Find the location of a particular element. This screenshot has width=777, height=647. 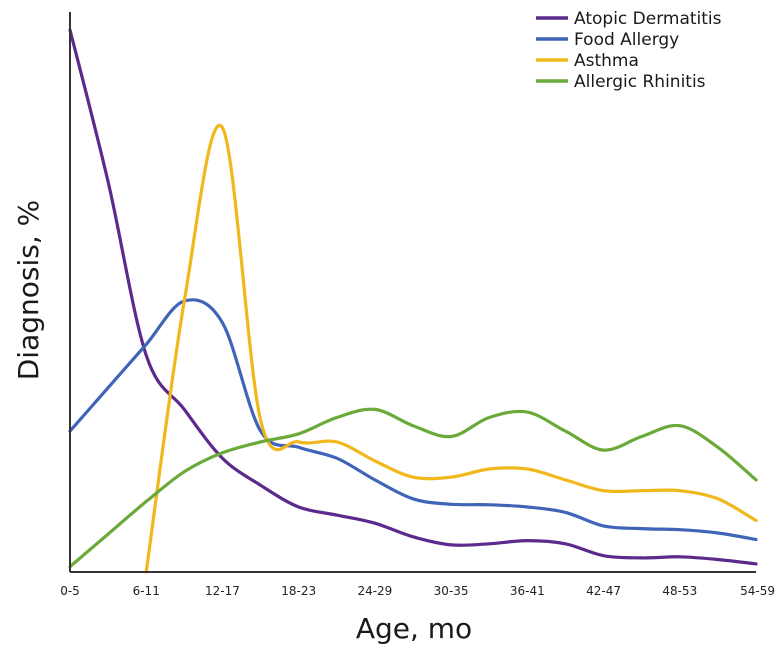

x-tick-label: 0-5 is located at coordinates (70, 591).